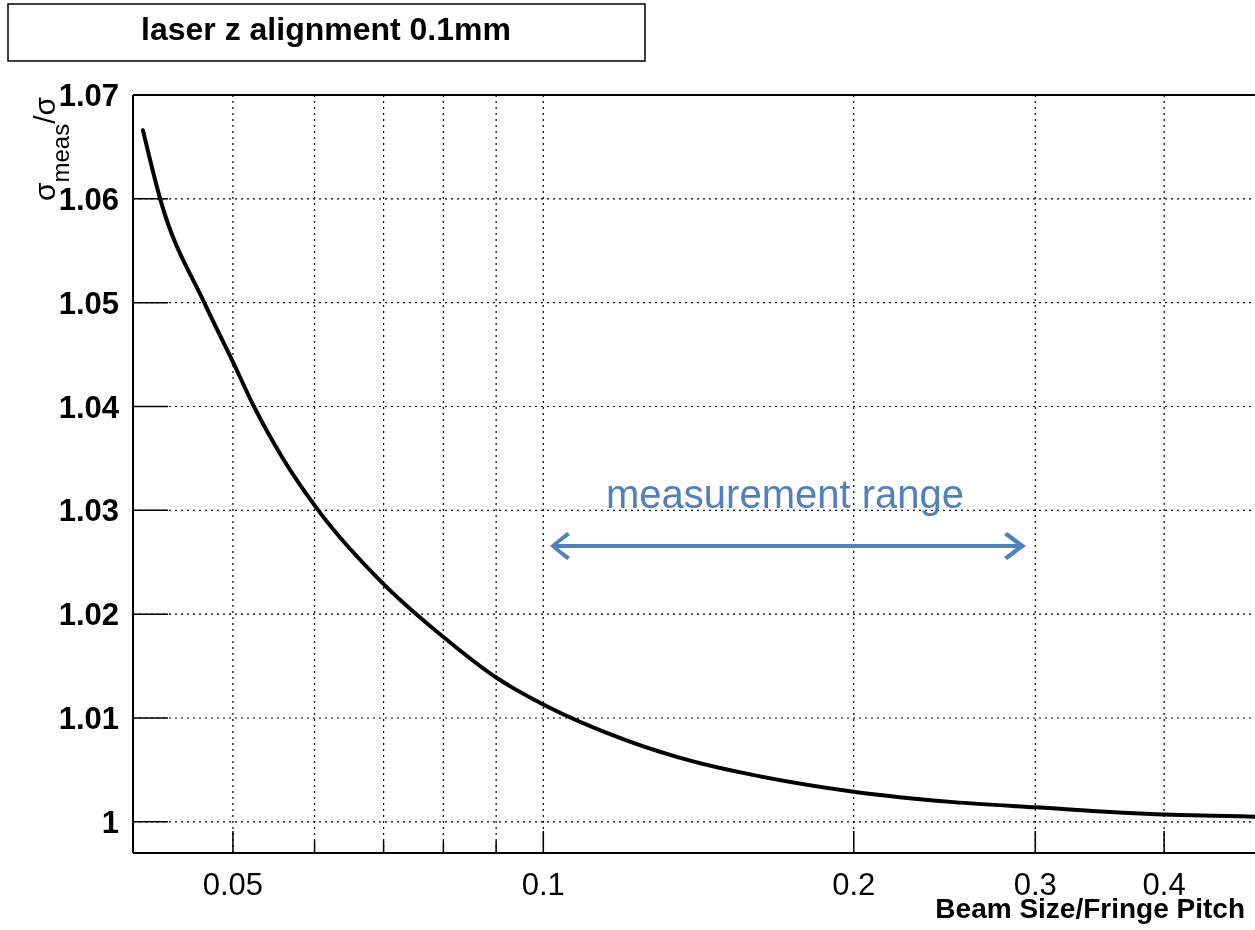 The image size is (1255, 930). I want to click on x-tick-label: 0.1, so click(543, 884).